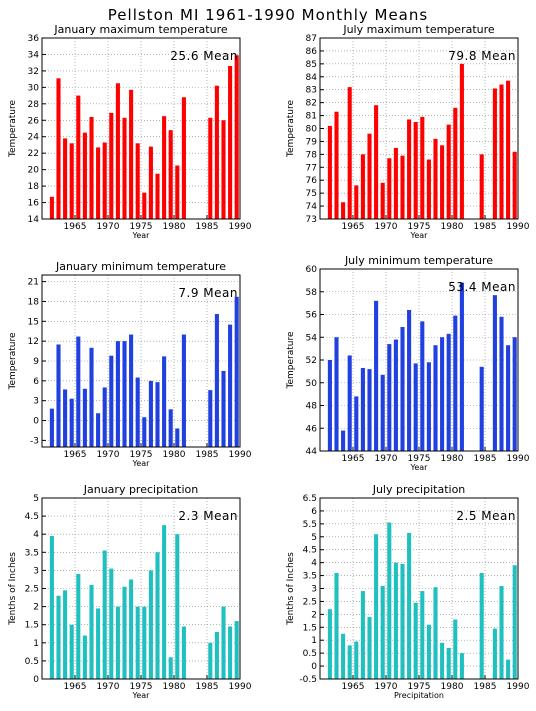  I want to click on panel-4-y-tick-label: 56, so click(312, 316).